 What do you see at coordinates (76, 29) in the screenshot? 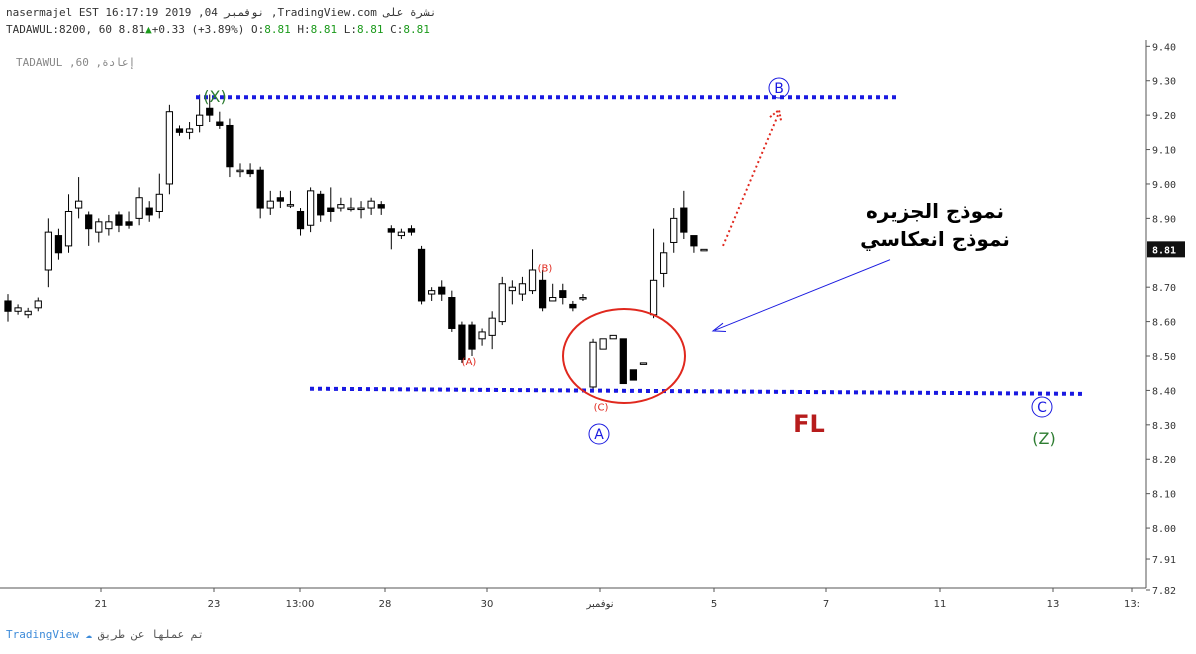
I see `symbol-info: TADAWUL:8200, 60 8.81` at bounding box center [76, 29].